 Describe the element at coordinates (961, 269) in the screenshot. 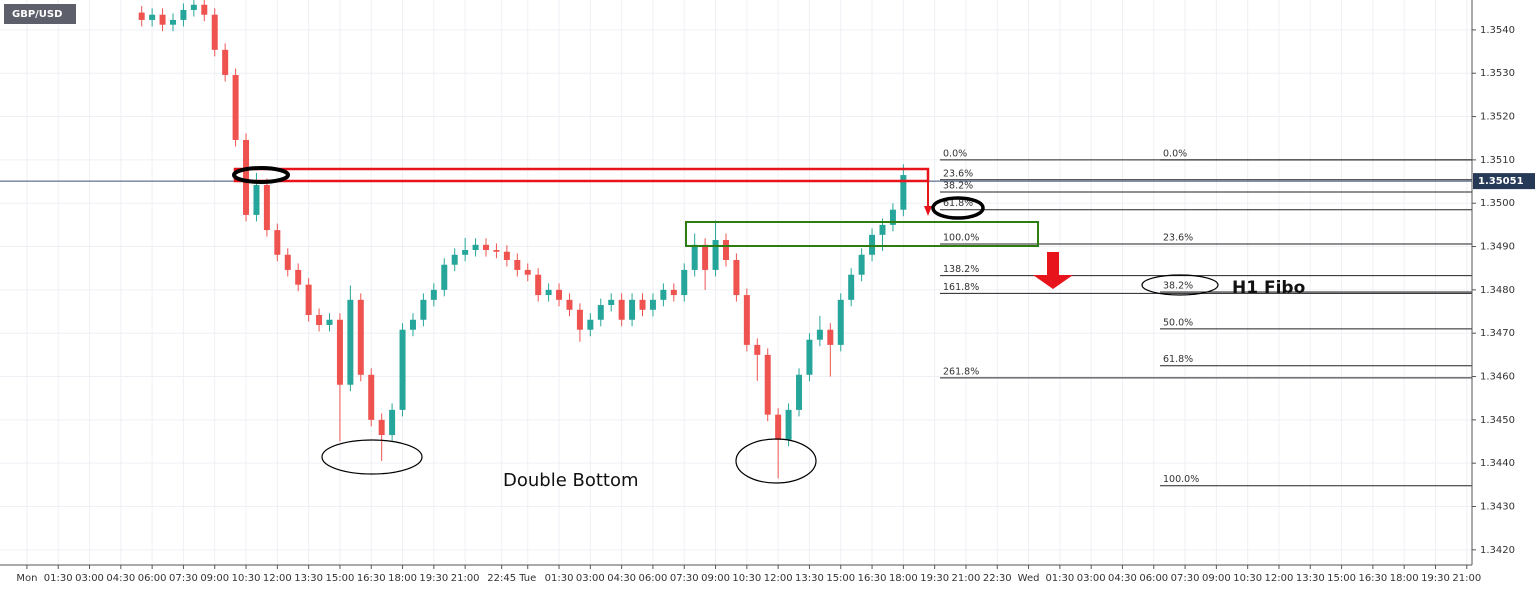

I see `fib-label: 138.2%` at that location.